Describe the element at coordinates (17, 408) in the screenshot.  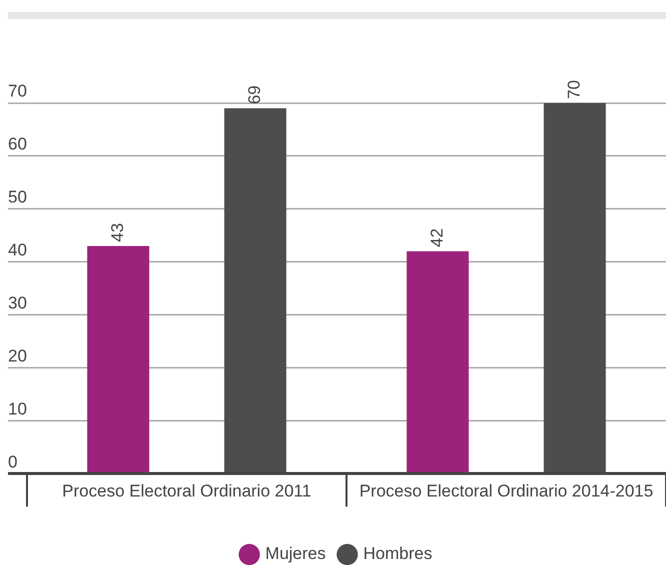
I see `y-tick-label: 10` at that location.